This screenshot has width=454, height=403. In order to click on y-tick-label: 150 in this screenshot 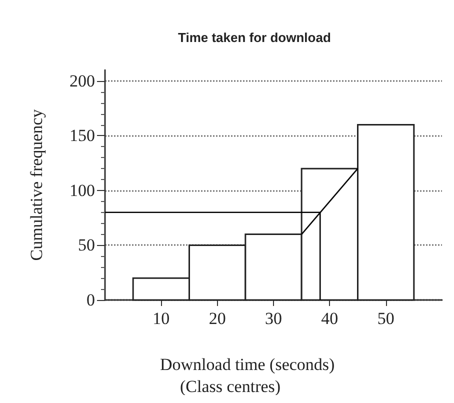, I will do `click(82, 136)`.